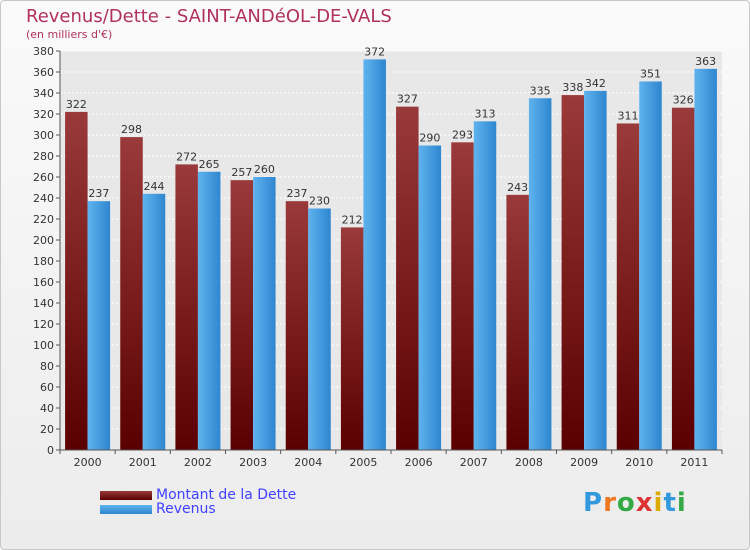 Image resolution: width=750 pixels, height=550 pixels. I want to click on logo-letter: o, so click(626, 503).